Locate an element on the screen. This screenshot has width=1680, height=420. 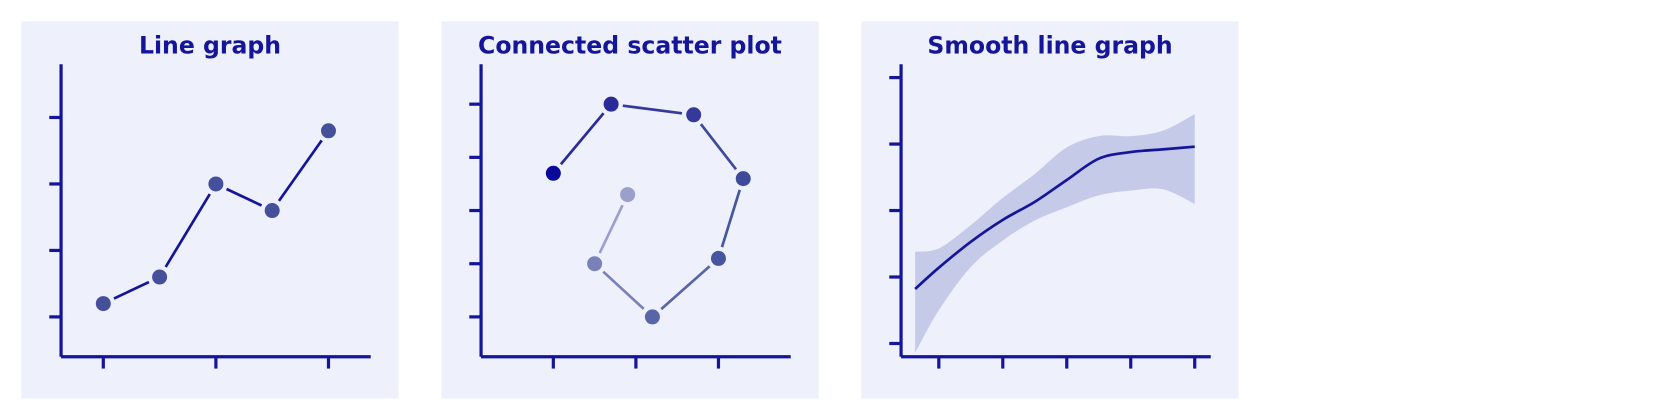
chart-title: Connected scatter plot is located at coordinates (630, 46).